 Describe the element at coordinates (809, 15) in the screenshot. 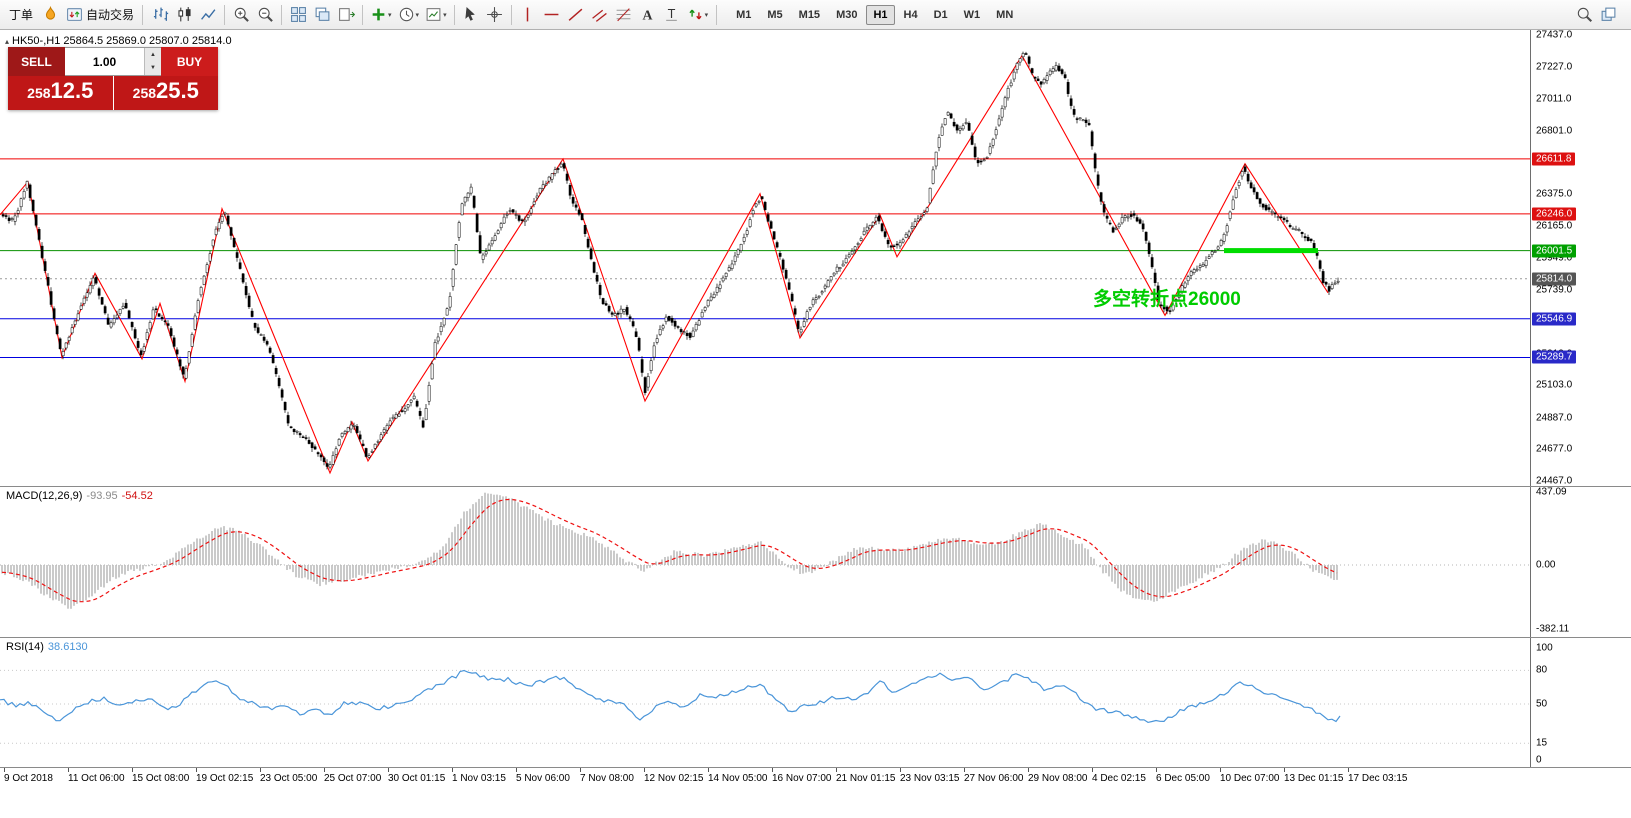

I see `timeframe-m15: M15` at that location.